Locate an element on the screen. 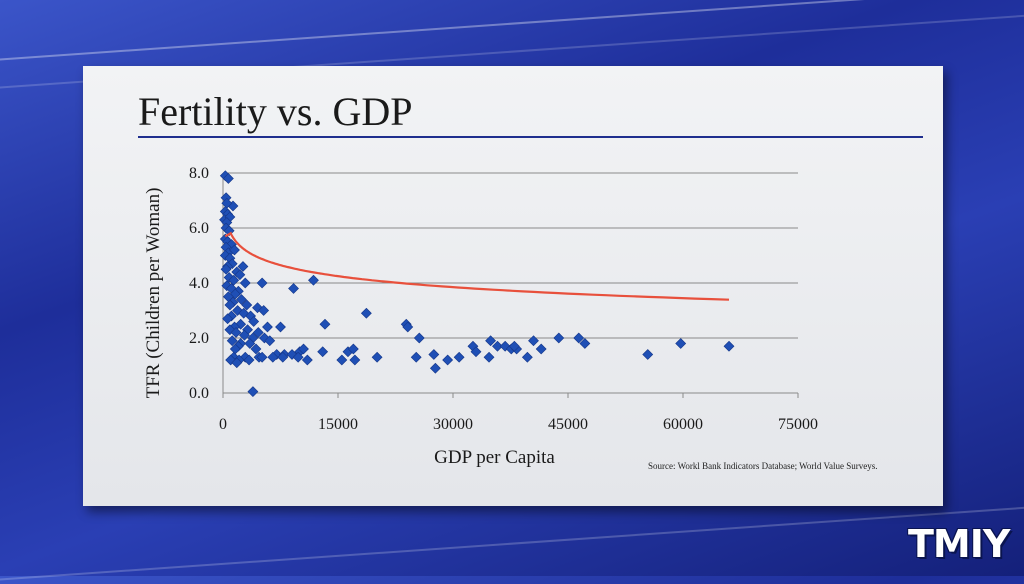  y-tick-label: 2.0 is located at coordinates (199, 338).